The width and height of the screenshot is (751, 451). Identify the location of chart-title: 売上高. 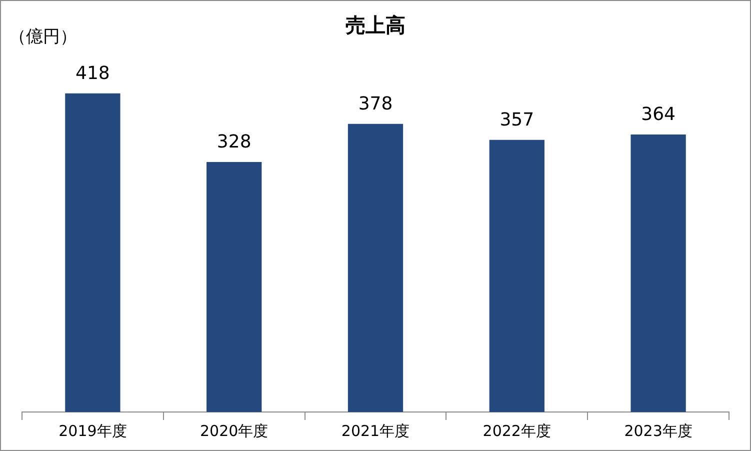
(376, 25).